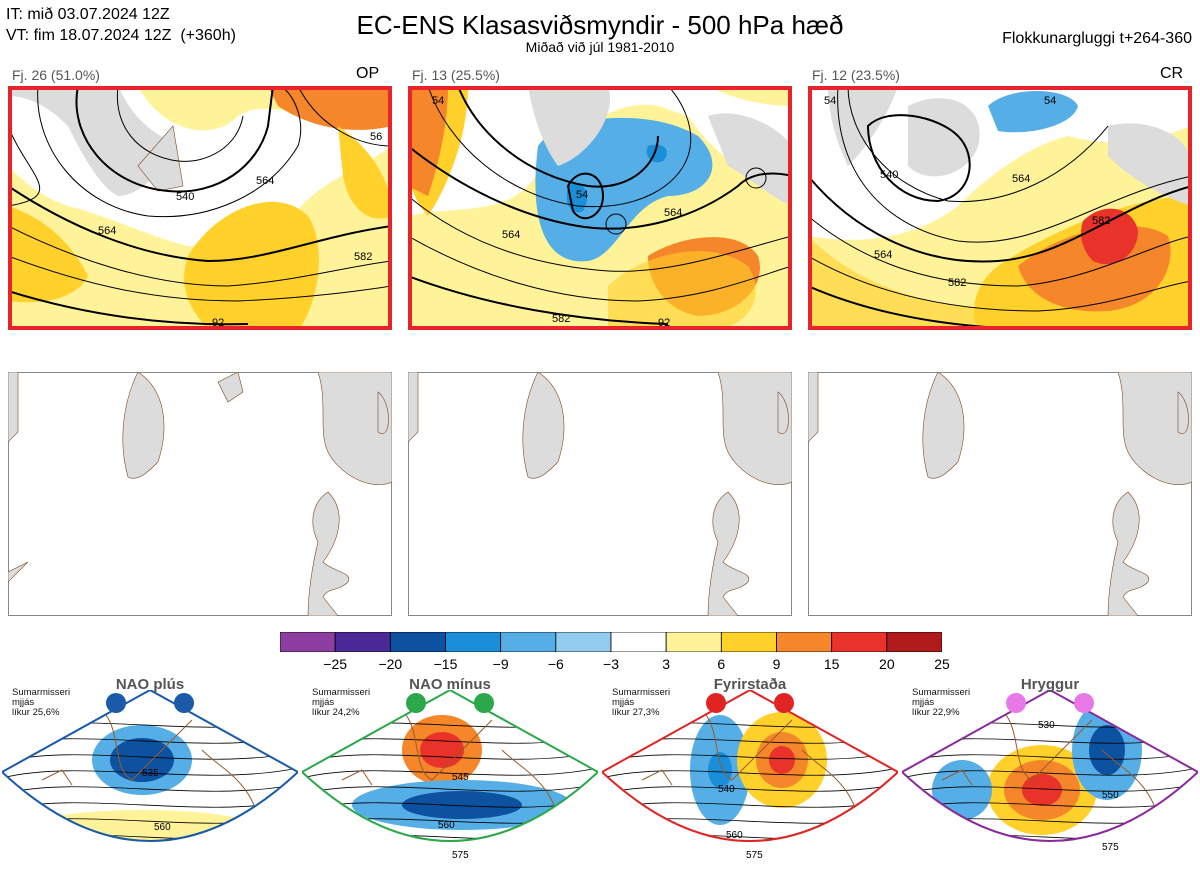 This screenshot has width=1200, height=876. I want to click on classification-window: Flokkunargluggi t+264-360, so click(1097, 38).